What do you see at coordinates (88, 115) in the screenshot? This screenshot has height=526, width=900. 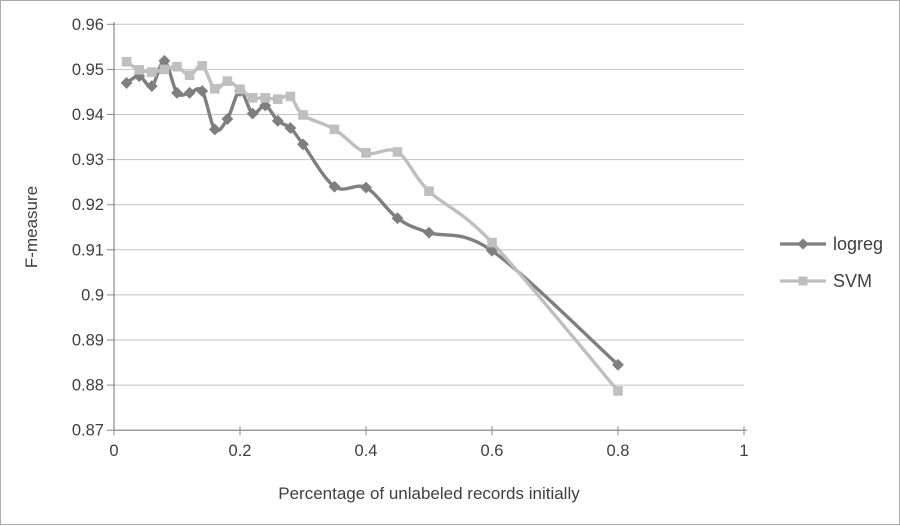 I see `y-tick-label: 0.94` at bounding box center [88, 115].